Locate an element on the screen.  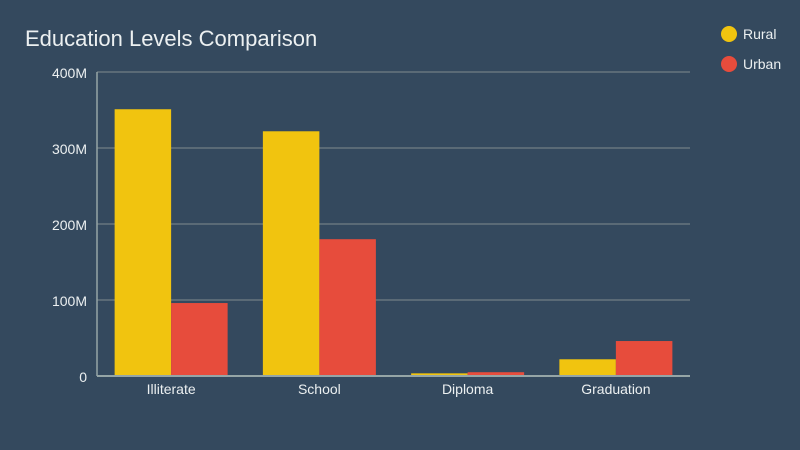
legend-label: Urban is located at coordinates (762, 64).